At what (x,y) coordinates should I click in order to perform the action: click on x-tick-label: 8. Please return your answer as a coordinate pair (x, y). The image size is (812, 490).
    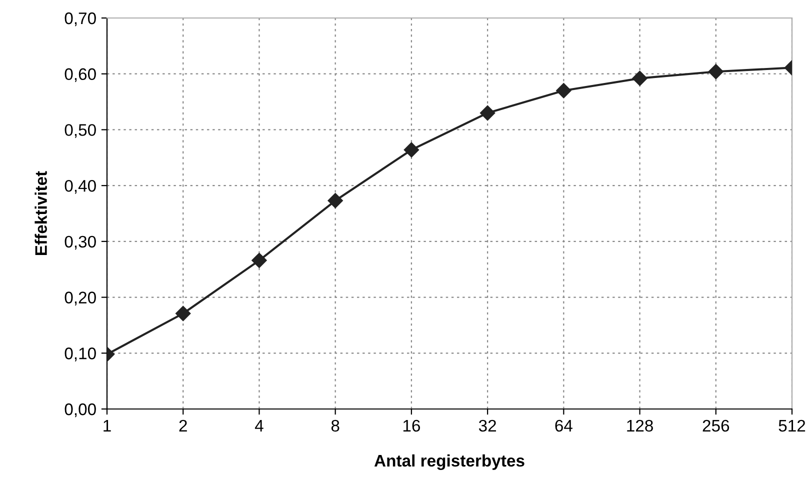
    Looking at the image, I should click on (335, 426).